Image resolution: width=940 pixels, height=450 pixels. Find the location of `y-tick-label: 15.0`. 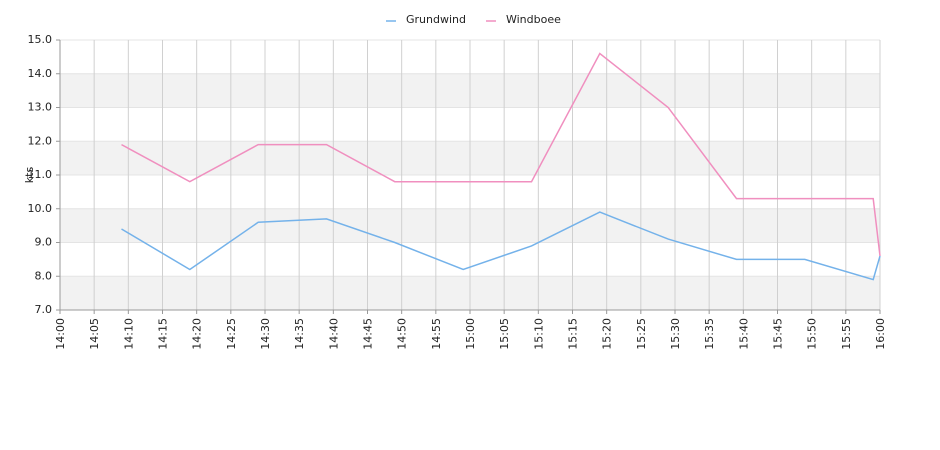

y-tick-label: 15.0 is located at coordinates (40, 39).